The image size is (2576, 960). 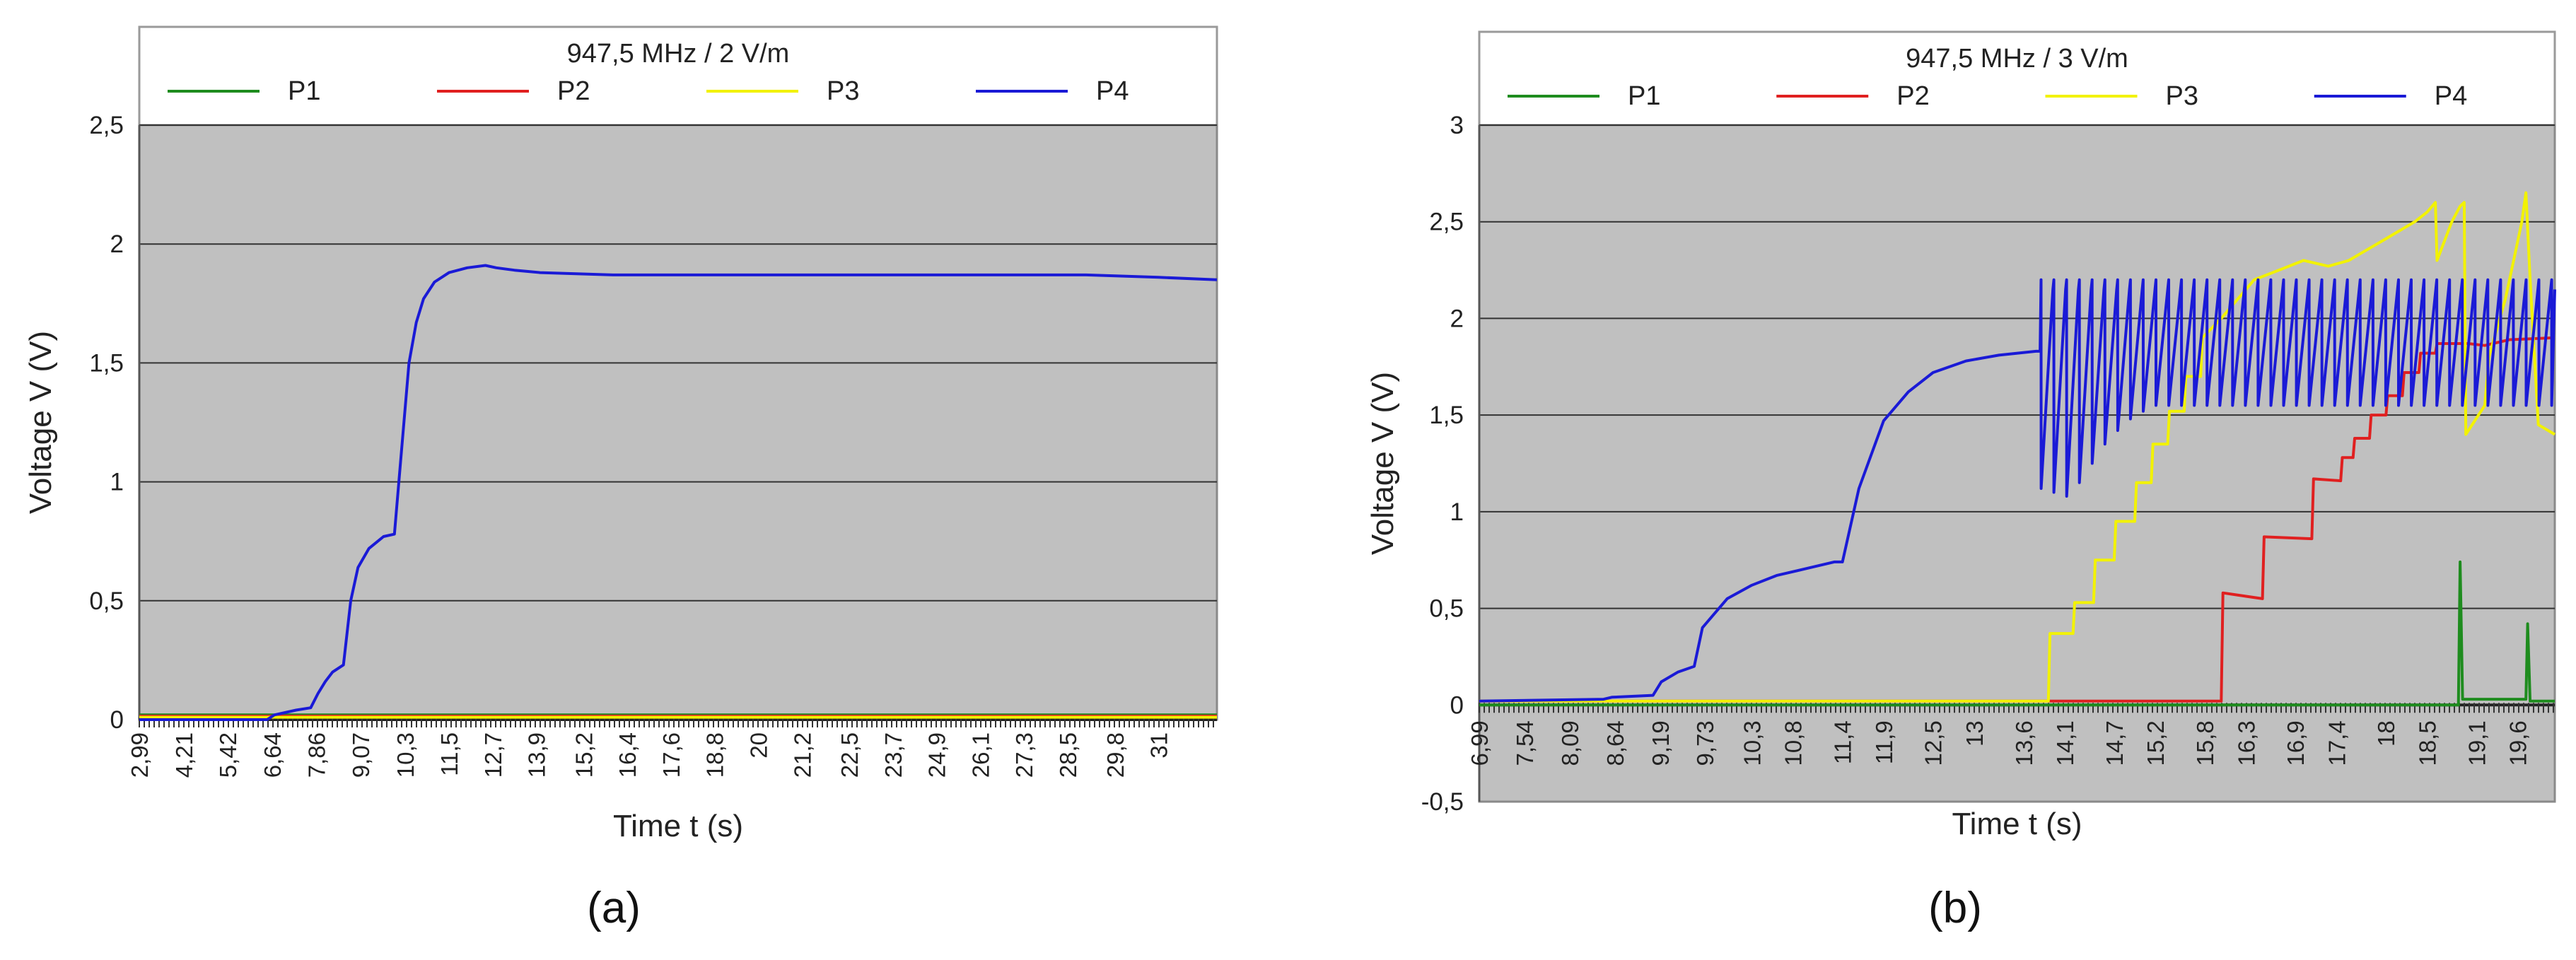 What do you see at coordinates (893, 755) in the screenshot?
I see `x-tick-label: 23,7` at bounding box center [893, 755].